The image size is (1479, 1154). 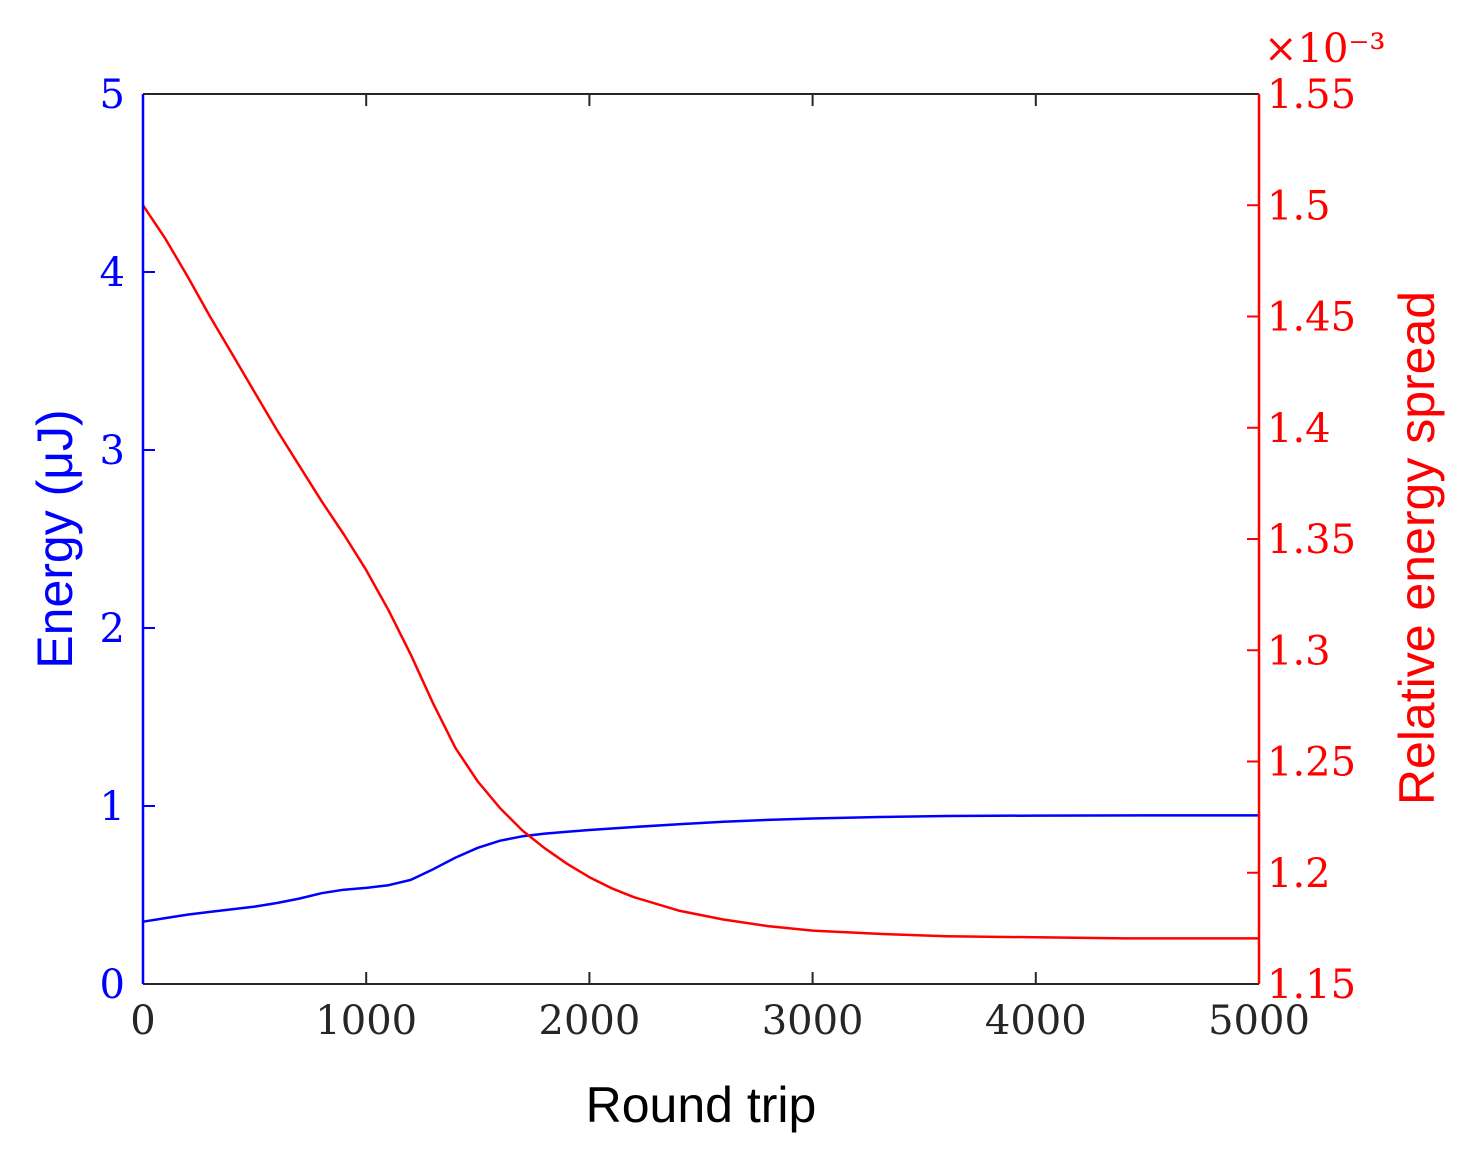 I want to click on x-tick-label: 5000, so click(x=1259, y=1021).